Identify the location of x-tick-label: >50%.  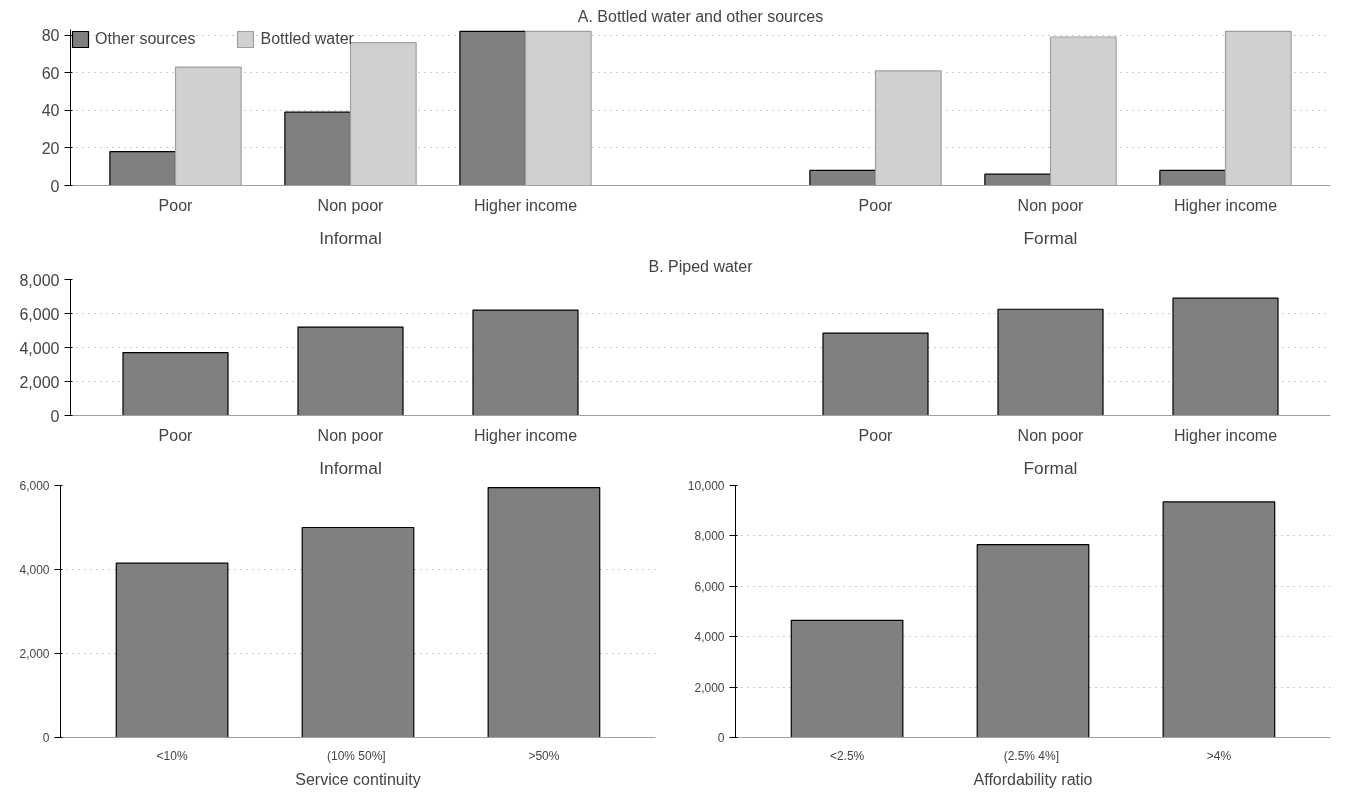
(544, 755).